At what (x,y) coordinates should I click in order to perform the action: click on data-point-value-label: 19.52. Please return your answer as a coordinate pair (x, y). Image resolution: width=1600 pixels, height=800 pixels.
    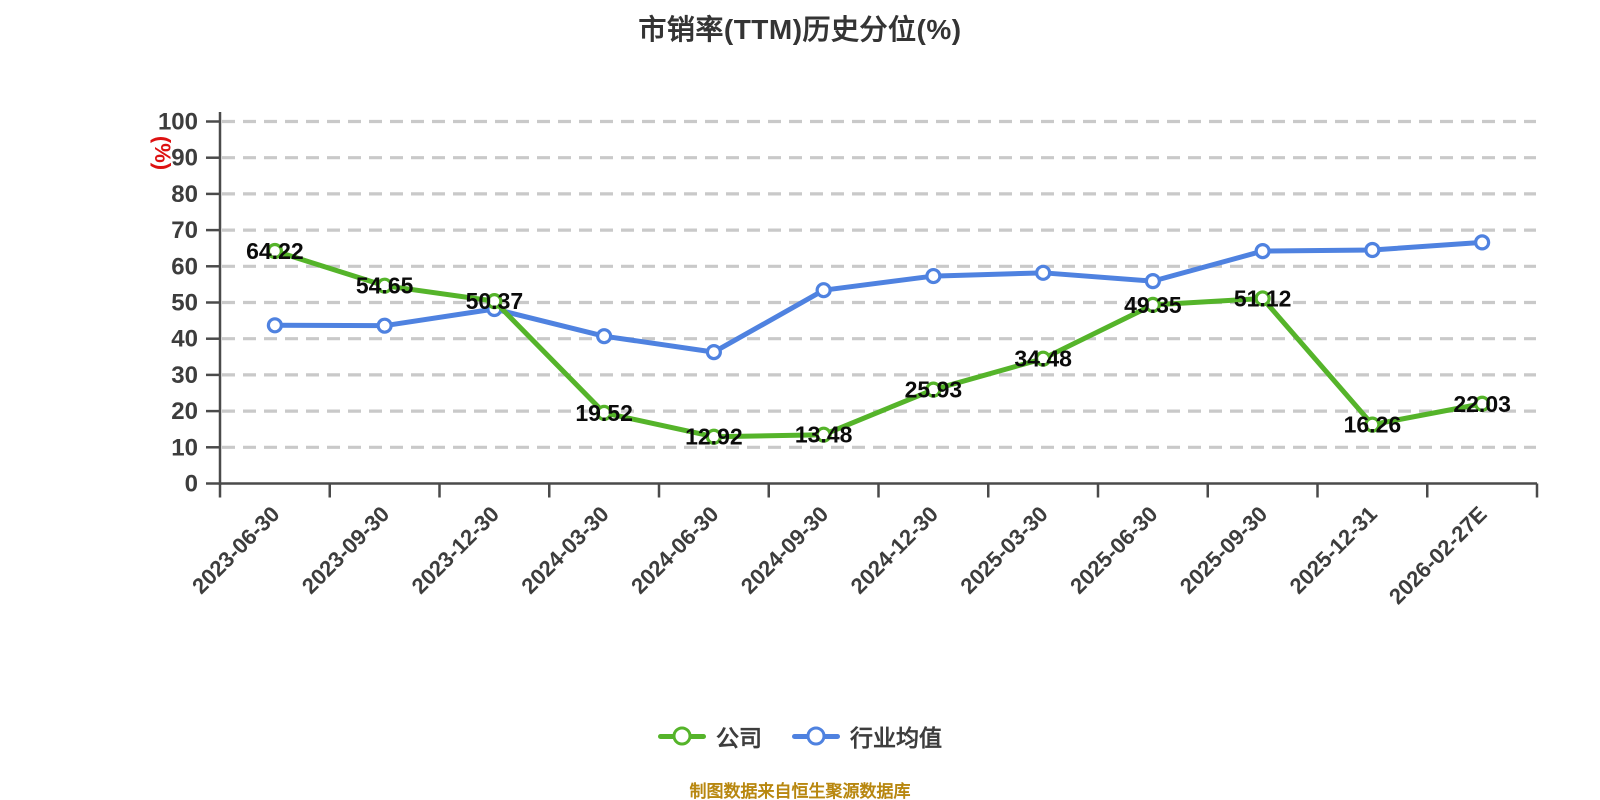
    Looking at the image, I should click on (604, 413).